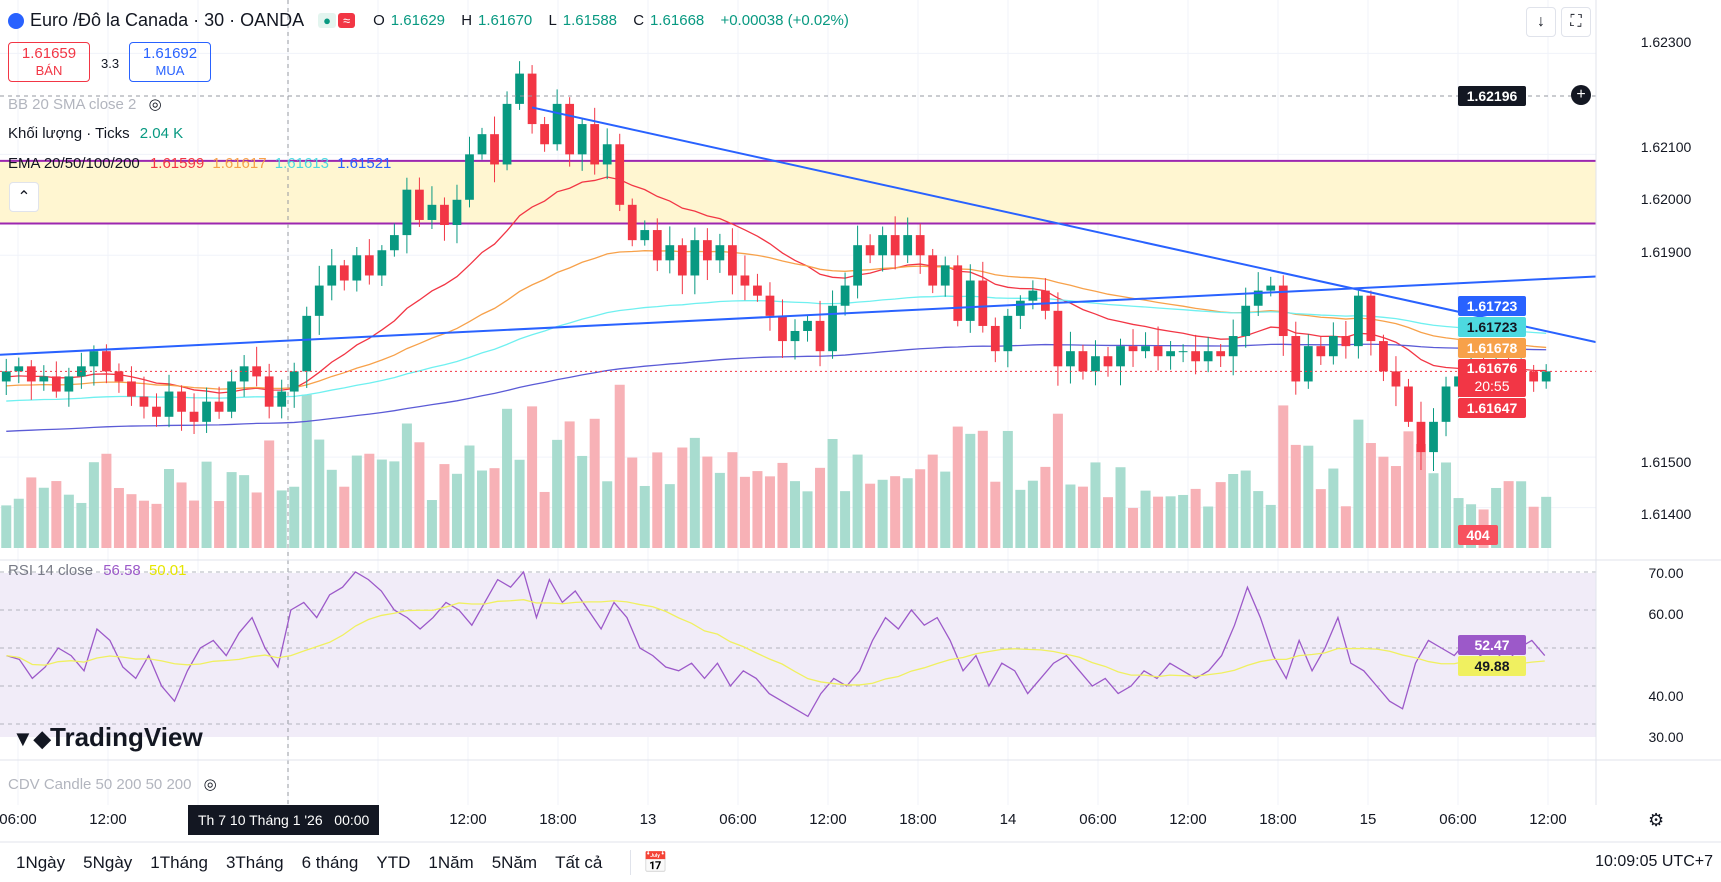 The image size is (1721, 882). What do you see at coordinates (108, 862) in the screenshot?
I see `range-5d-button: 5Ngày` at bounding box center [108, 862].